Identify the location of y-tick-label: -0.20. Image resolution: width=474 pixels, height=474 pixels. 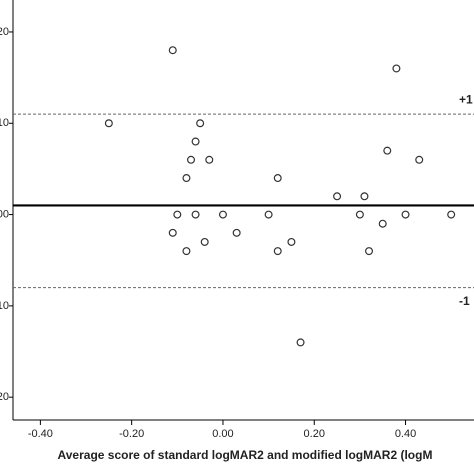
(4, 397).